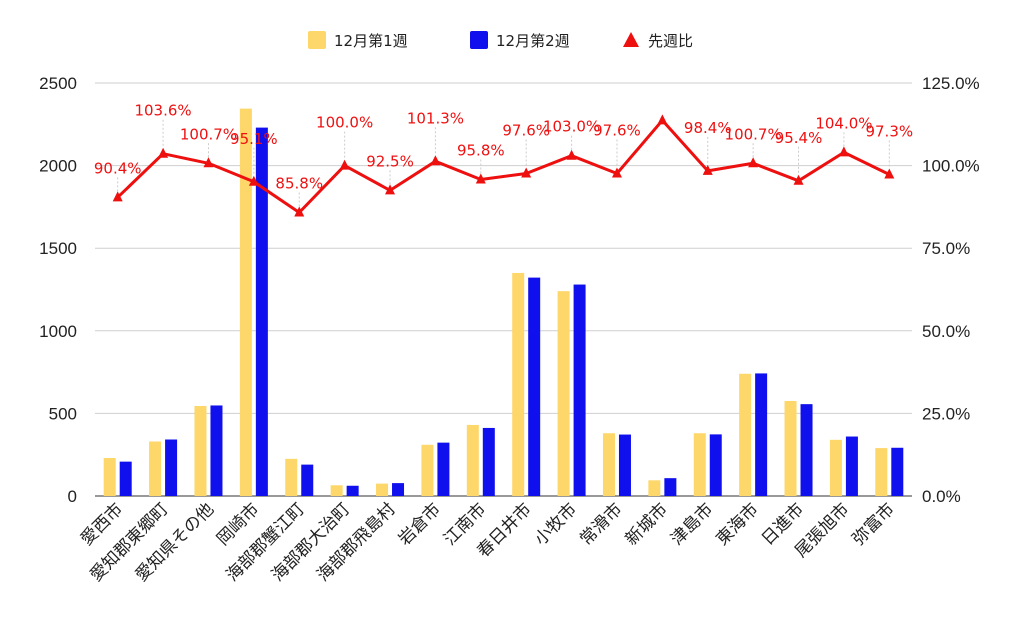 The height and width of the screenshot is (633, 1024). Describe the element at coordinates (435, 118) in the screenshot. I see `ratio-data-label: 101.3%` at that location.